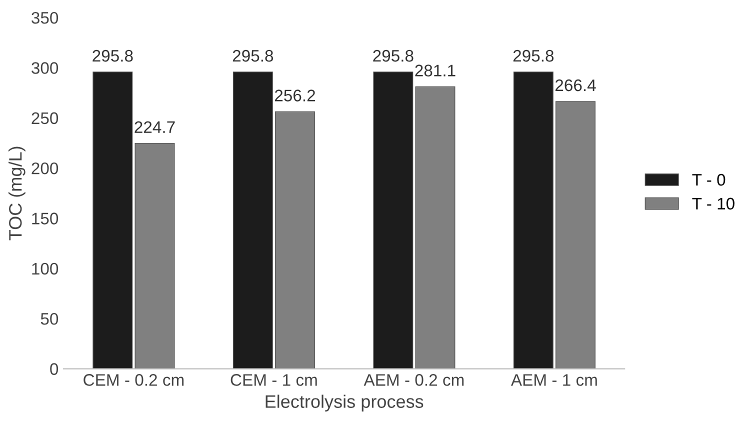  I want to click on data-label: 224.7, so click(154, 127).